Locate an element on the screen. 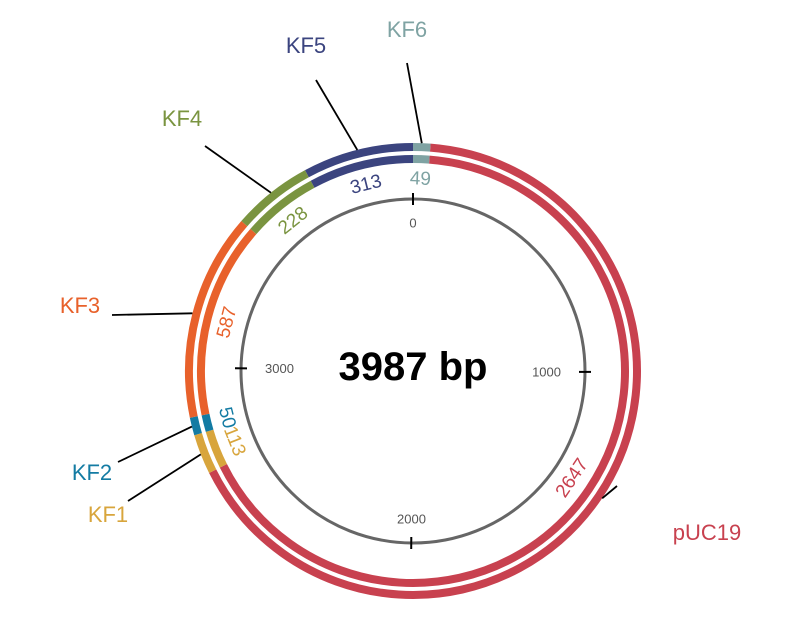 This screenshot has height=624, width=787. segment-arc-inner-kf5 is located at coordinates (362, 171).